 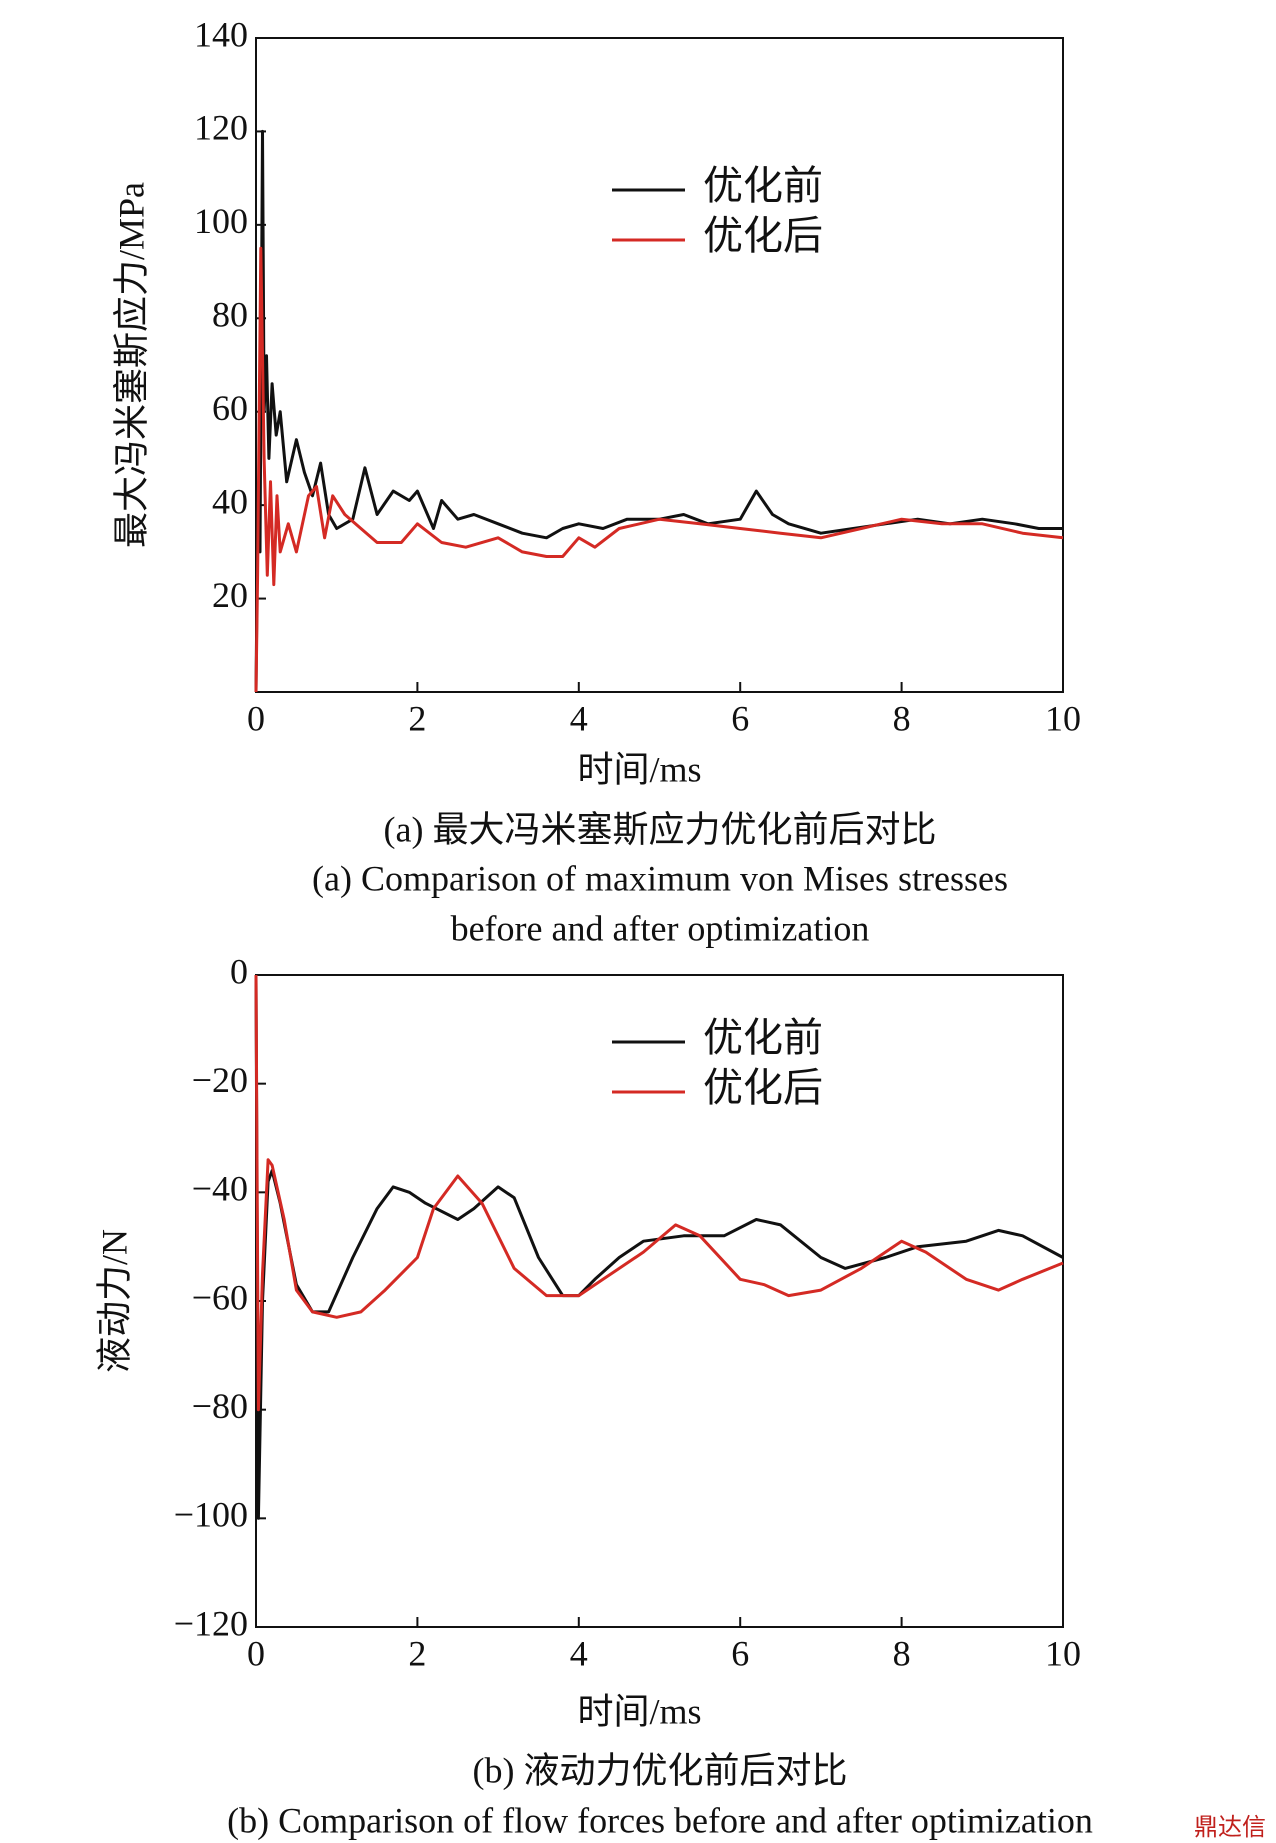 What do you see at coordinates (1230, 1827) in the screenshot?
I see `watermark: 鼎达信` at bounding box center [1230, 1827].